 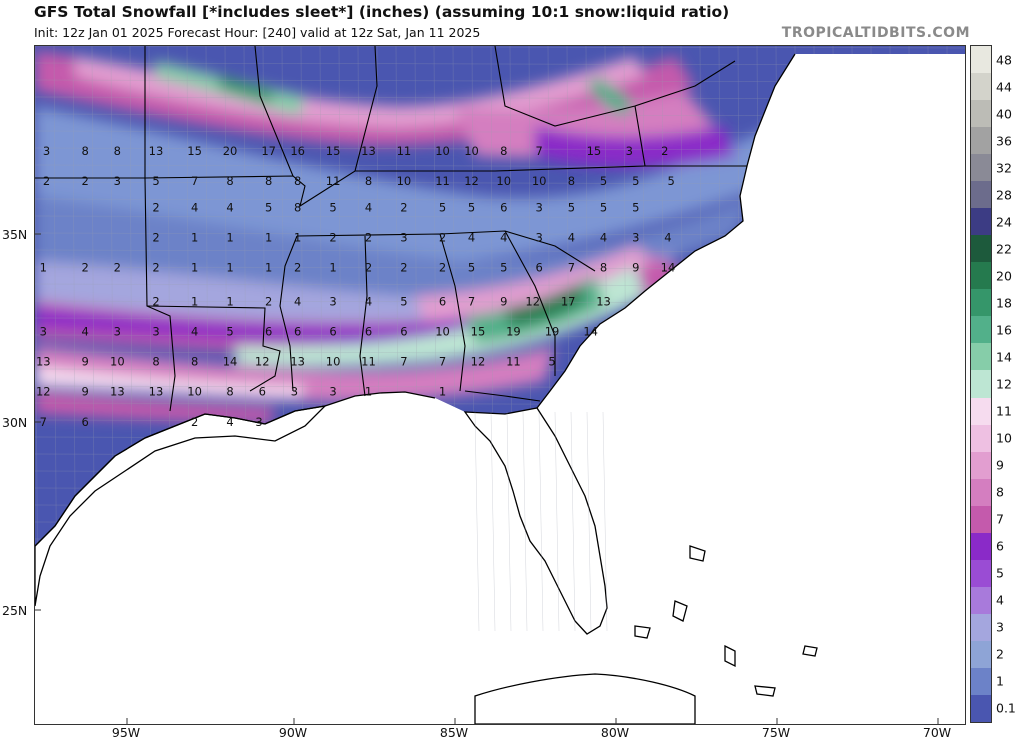 What do you see at coordinates (126, 732) in the screenshot?
I see `lon-label-95w: 95W` at bounding box center [126, 732].